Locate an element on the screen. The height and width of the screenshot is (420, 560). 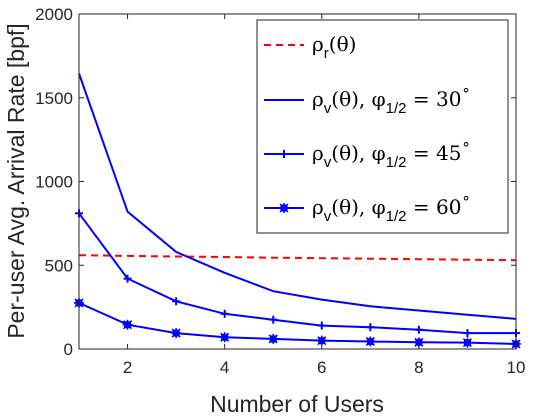
x-axis-label: Number of Users is located at coordinates (297, 404).